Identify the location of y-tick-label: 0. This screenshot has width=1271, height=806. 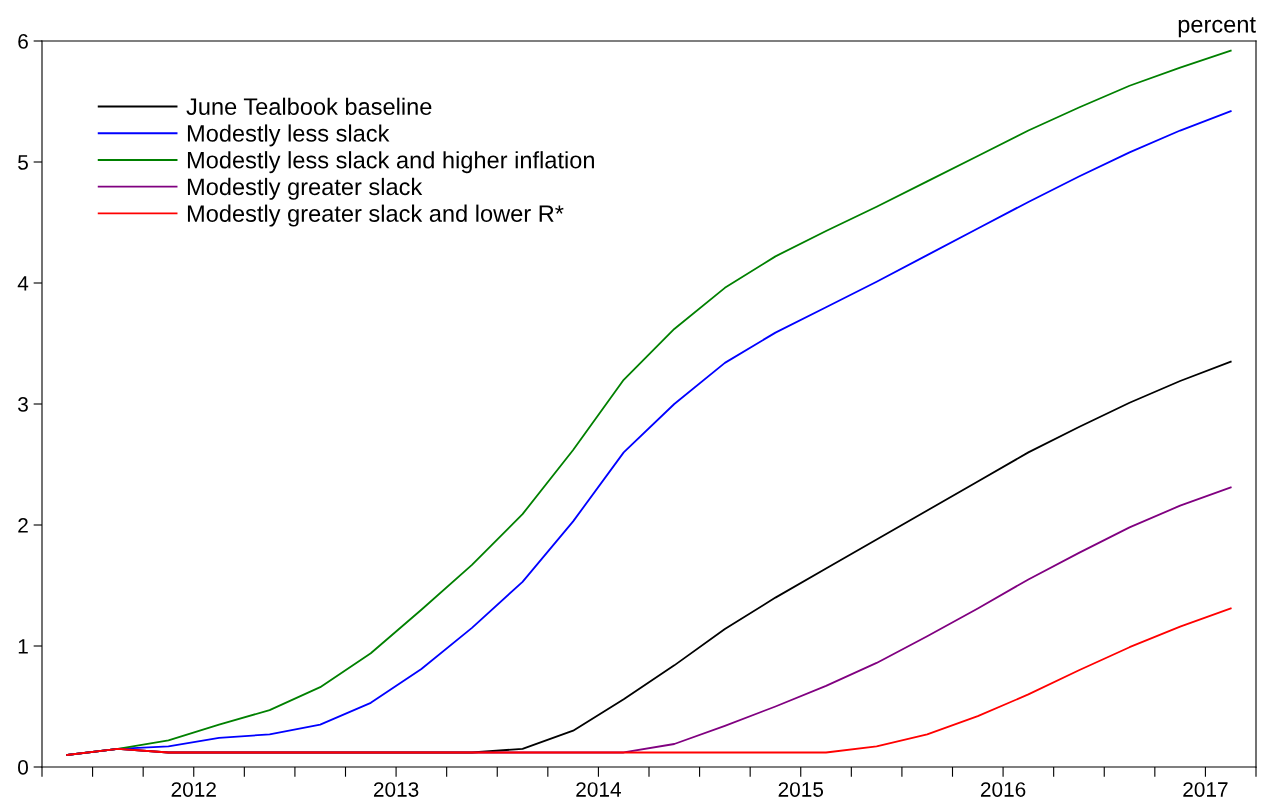
(23, 767).